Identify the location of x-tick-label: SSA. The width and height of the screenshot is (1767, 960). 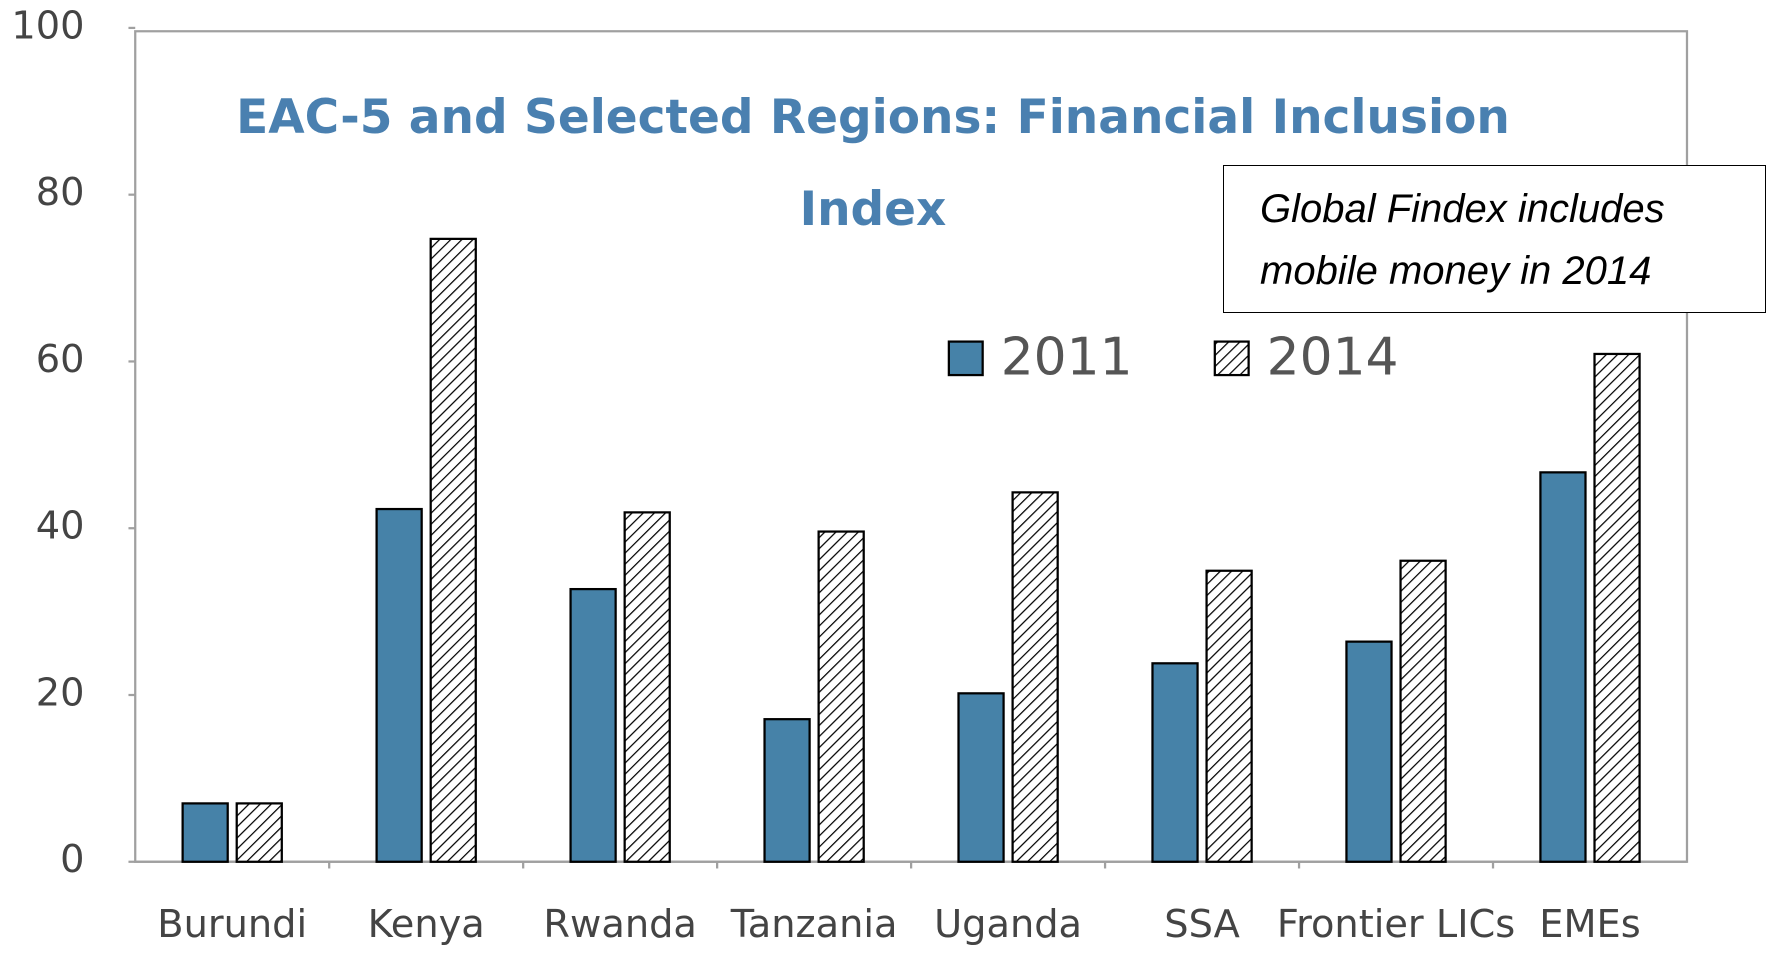
(1202, 924).